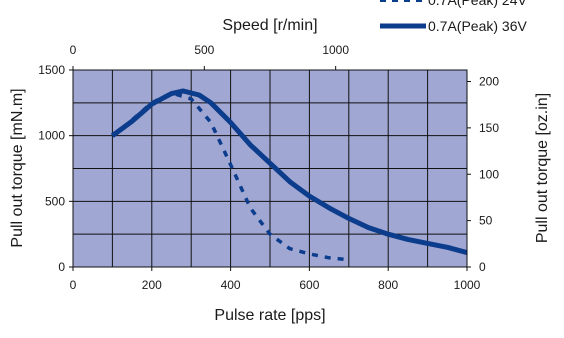 The width and height of the screenshot is (564, 338). I want to click on x-tick-label: 600, so click(309, 285).